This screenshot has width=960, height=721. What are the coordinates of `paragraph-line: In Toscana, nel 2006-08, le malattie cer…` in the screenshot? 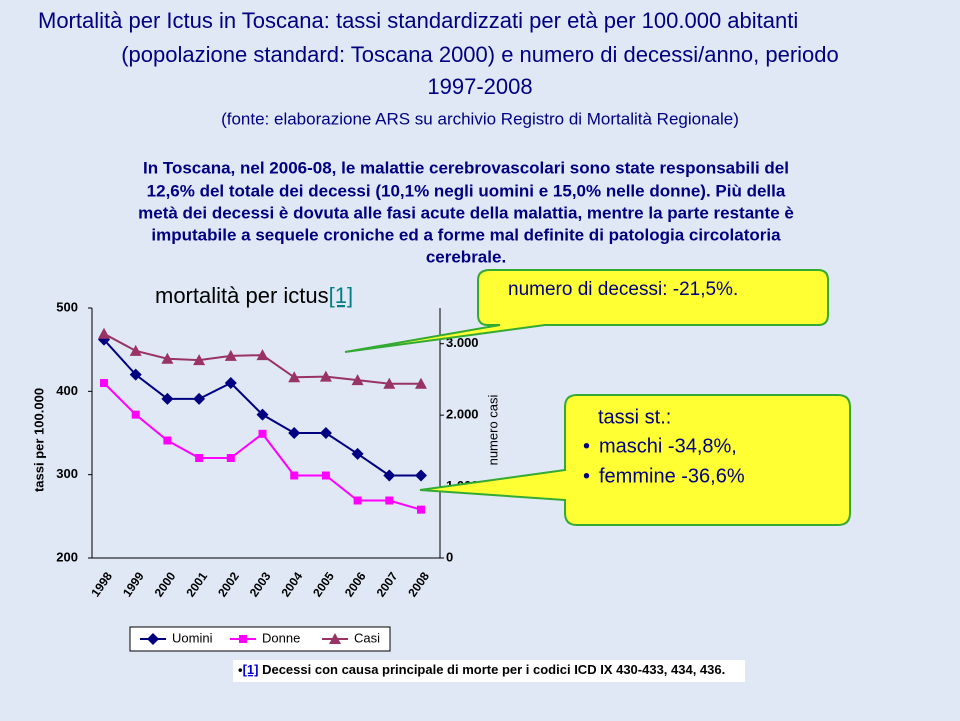 It's located at (466, 167).